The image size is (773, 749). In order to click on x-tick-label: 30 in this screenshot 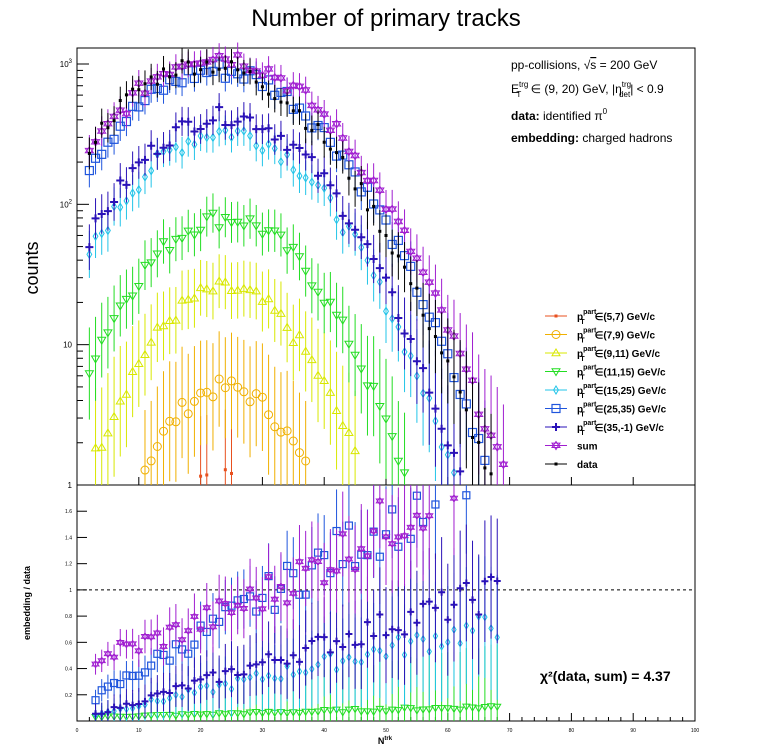, I will do `click(263, 731)`.